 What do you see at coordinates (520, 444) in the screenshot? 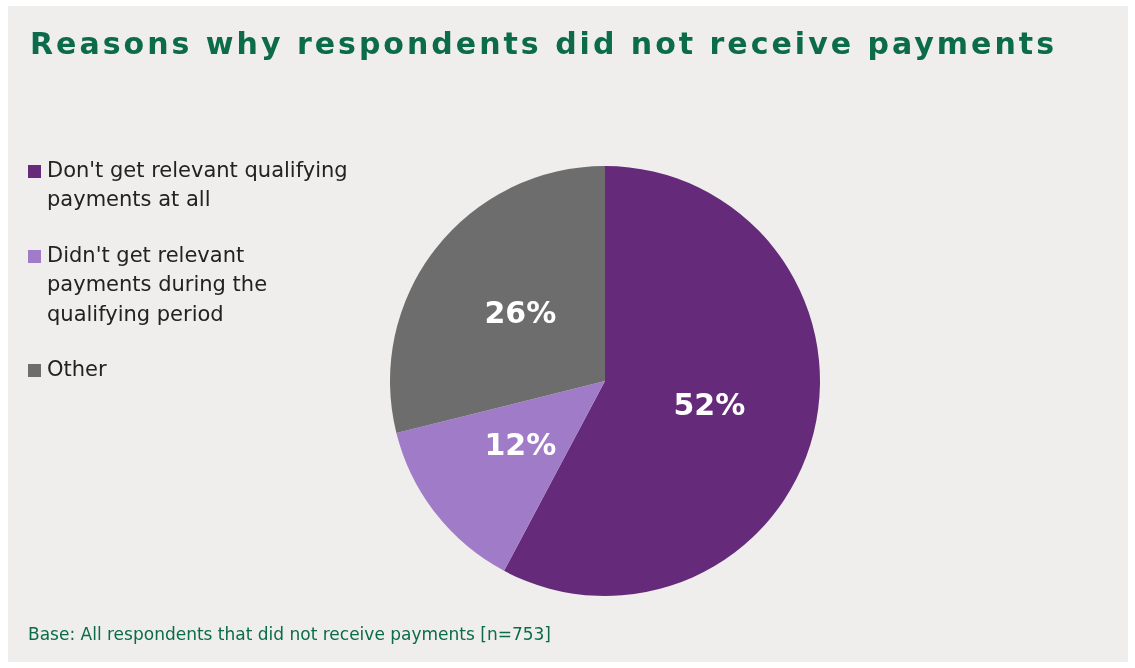
I see `data-label: 12%` at bounding box center [520, 444].